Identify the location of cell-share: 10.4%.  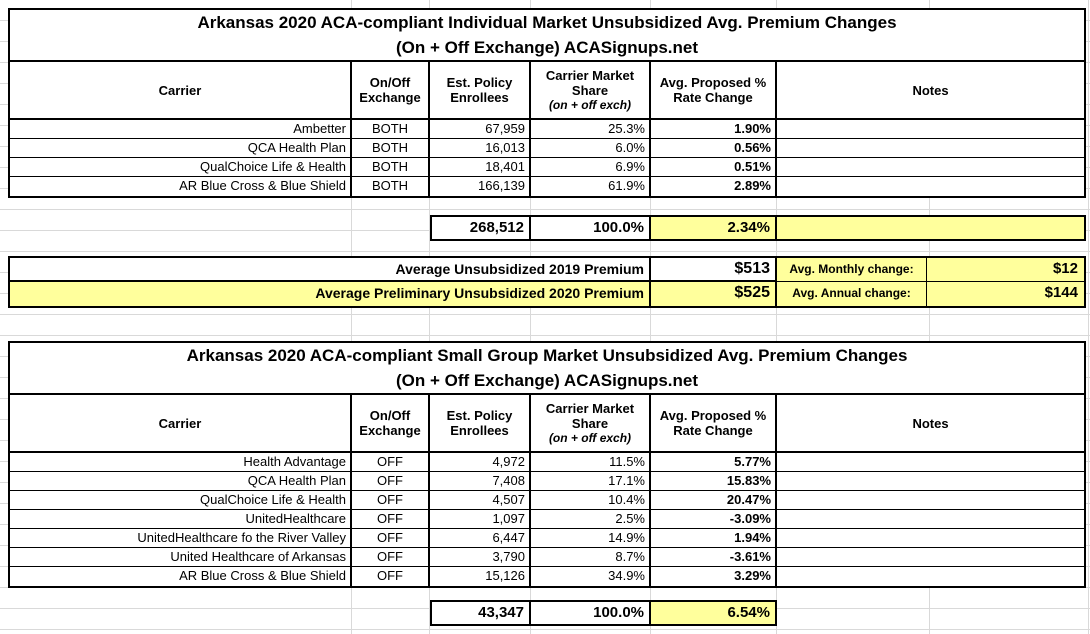
(591, 500).